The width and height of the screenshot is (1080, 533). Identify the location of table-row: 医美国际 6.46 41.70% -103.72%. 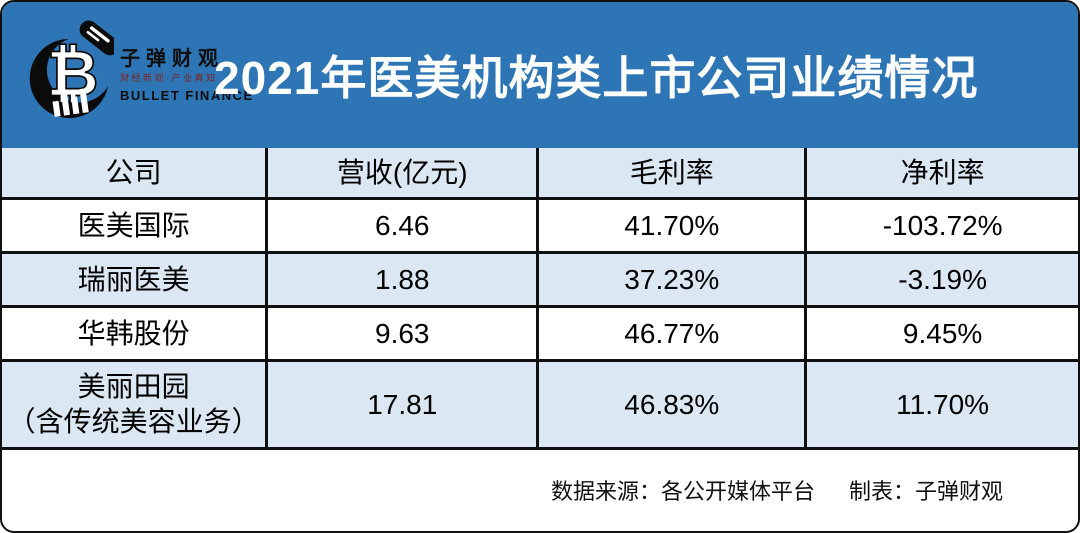
(540, 225).